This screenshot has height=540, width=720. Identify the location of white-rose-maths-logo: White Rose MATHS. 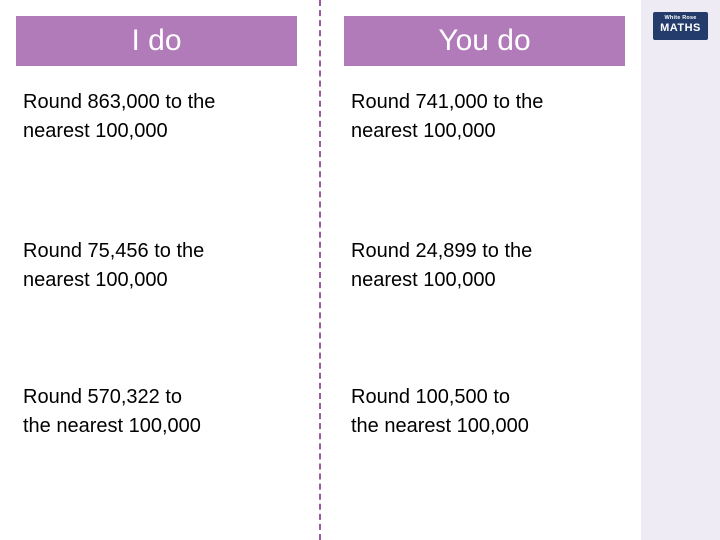
(680, 26).